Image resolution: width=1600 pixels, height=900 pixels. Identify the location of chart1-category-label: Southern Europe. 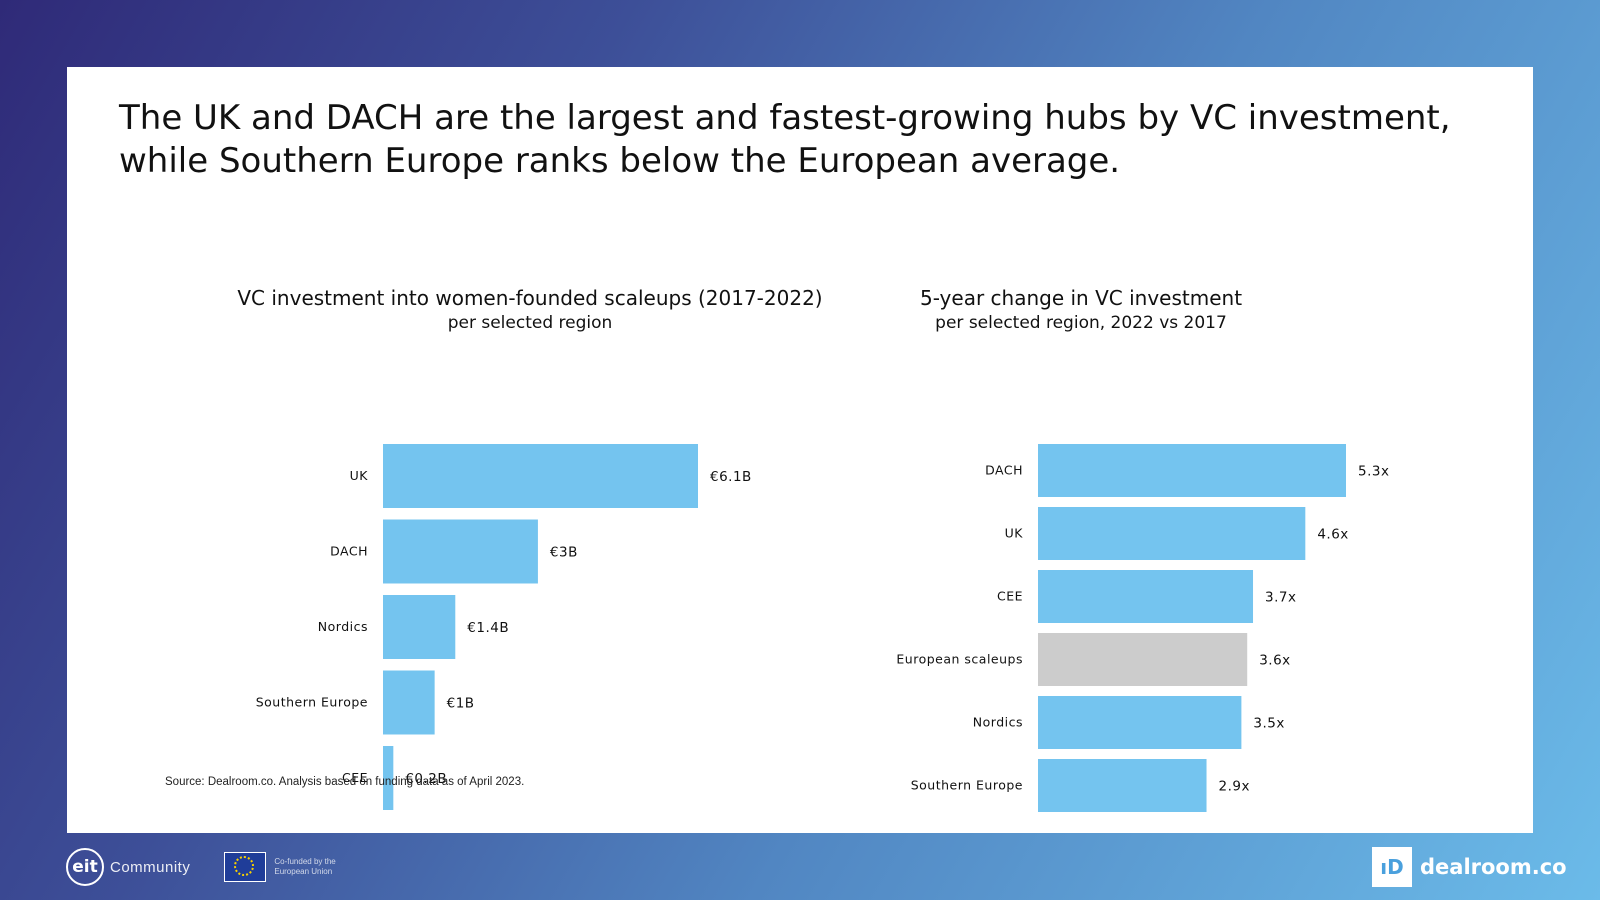
(312, 702).